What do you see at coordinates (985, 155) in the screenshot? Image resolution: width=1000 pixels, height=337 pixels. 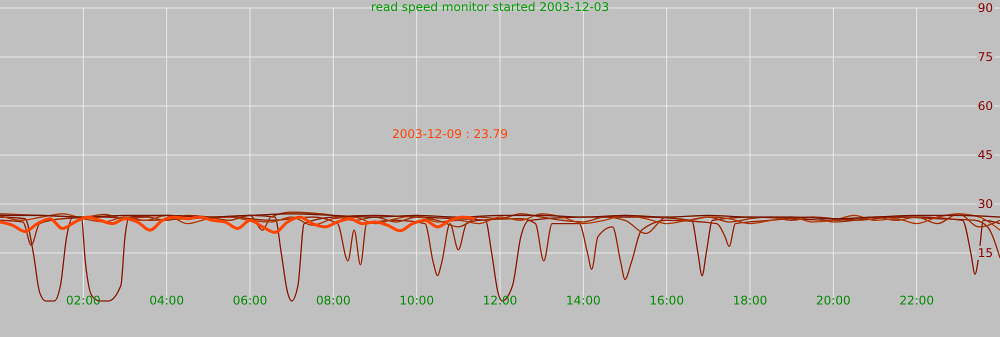 I see `y-tick-label: 45` at bounding box center [985, 155].